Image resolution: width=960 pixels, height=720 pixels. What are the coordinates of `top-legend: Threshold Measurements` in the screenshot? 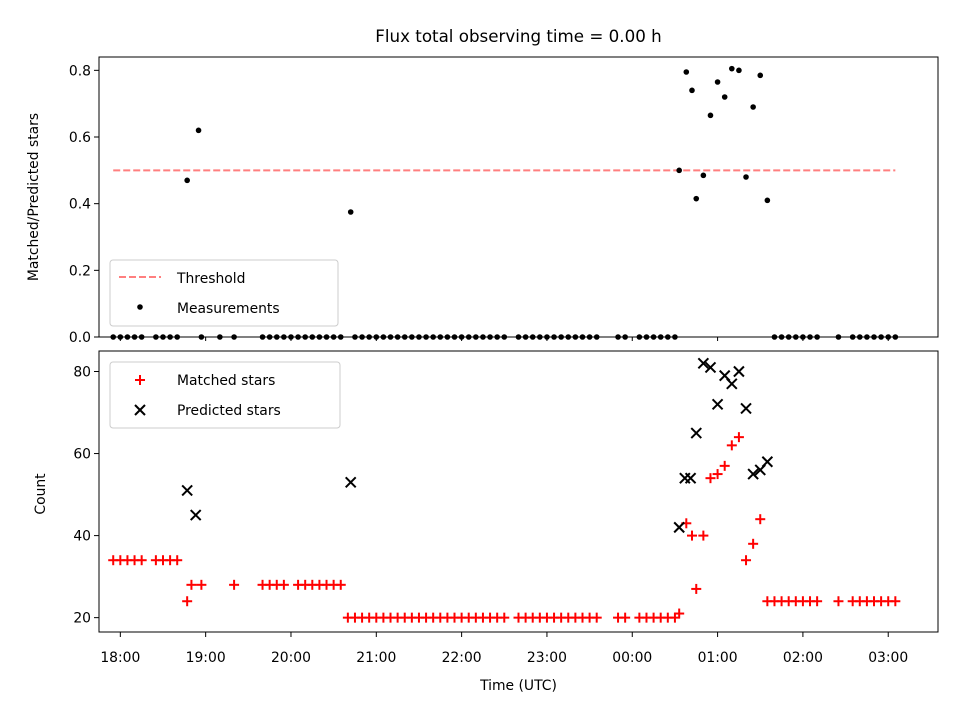 It's located at (224, 293).